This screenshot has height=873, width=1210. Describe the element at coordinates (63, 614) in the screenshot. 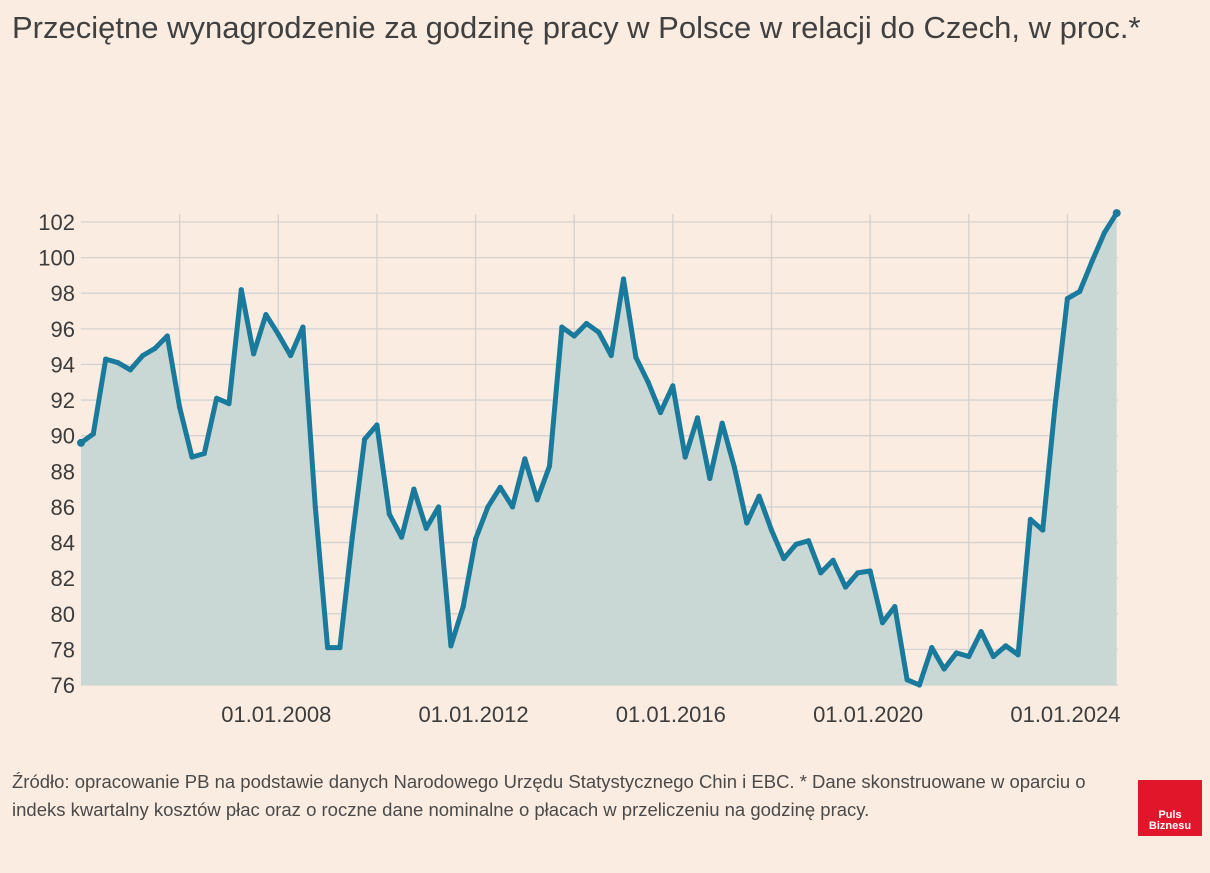

I see `y-tick-label: 80` at that location.